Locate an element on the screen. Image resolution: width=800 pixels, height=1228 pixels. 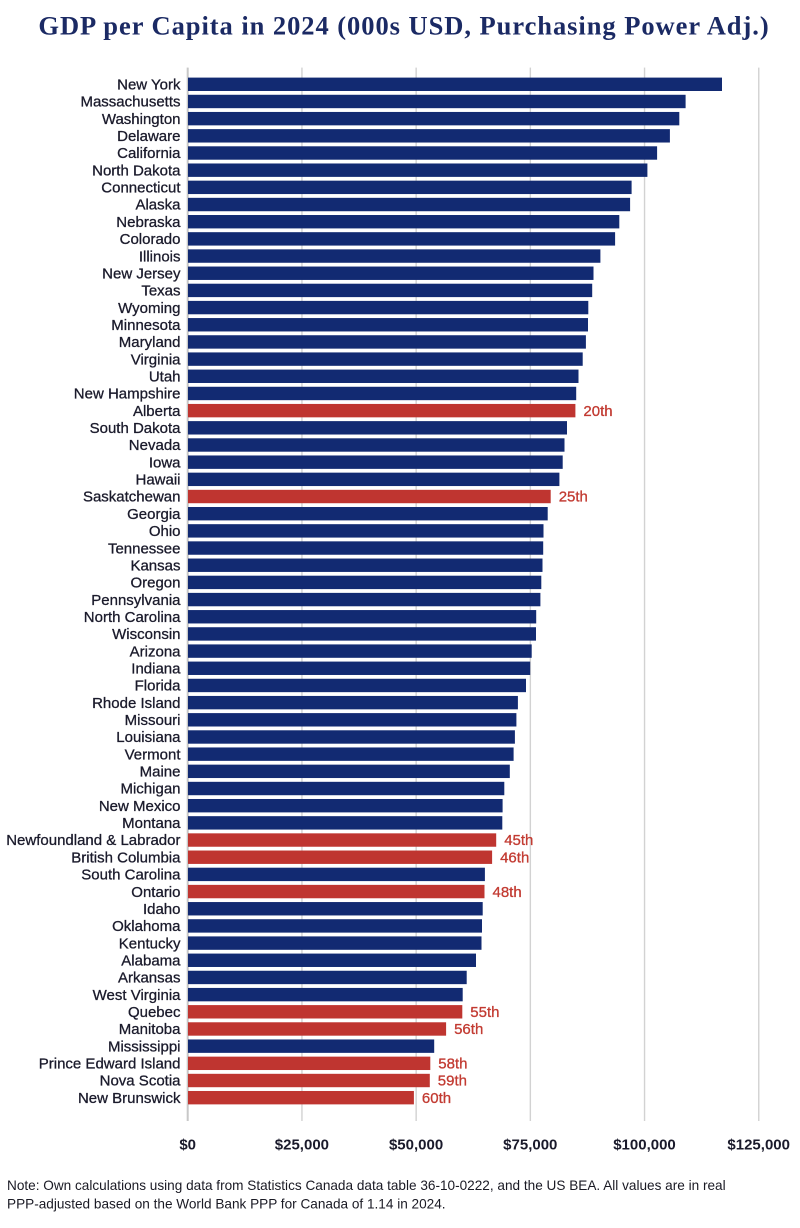
svg-text: Oregon is located at coordinates (155, 583).